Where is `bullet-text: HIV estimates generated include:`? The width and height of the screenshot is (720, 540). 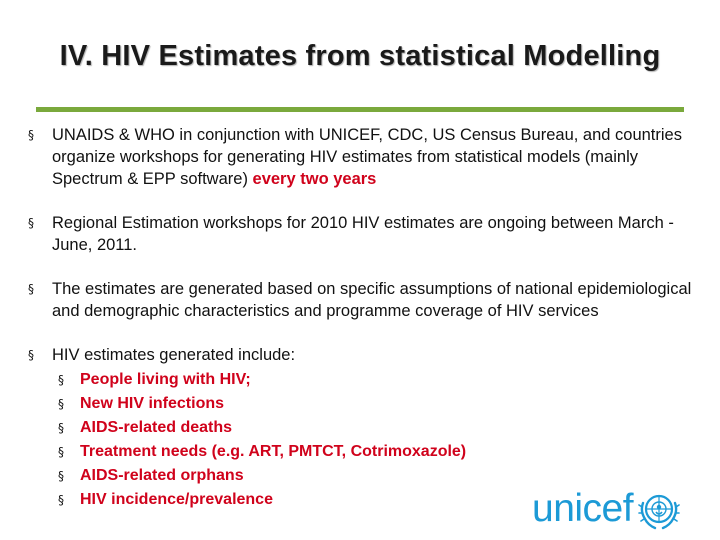 bullet-text: HIV estimates generated include: is located at coordinates (174, 355).